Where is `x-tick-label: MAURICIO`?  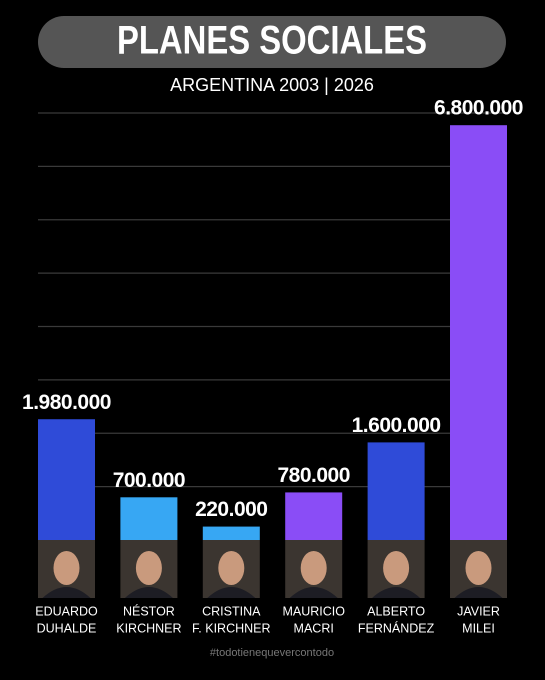 x-tick-label: MAURICIO is located at coordinates (313, 611).